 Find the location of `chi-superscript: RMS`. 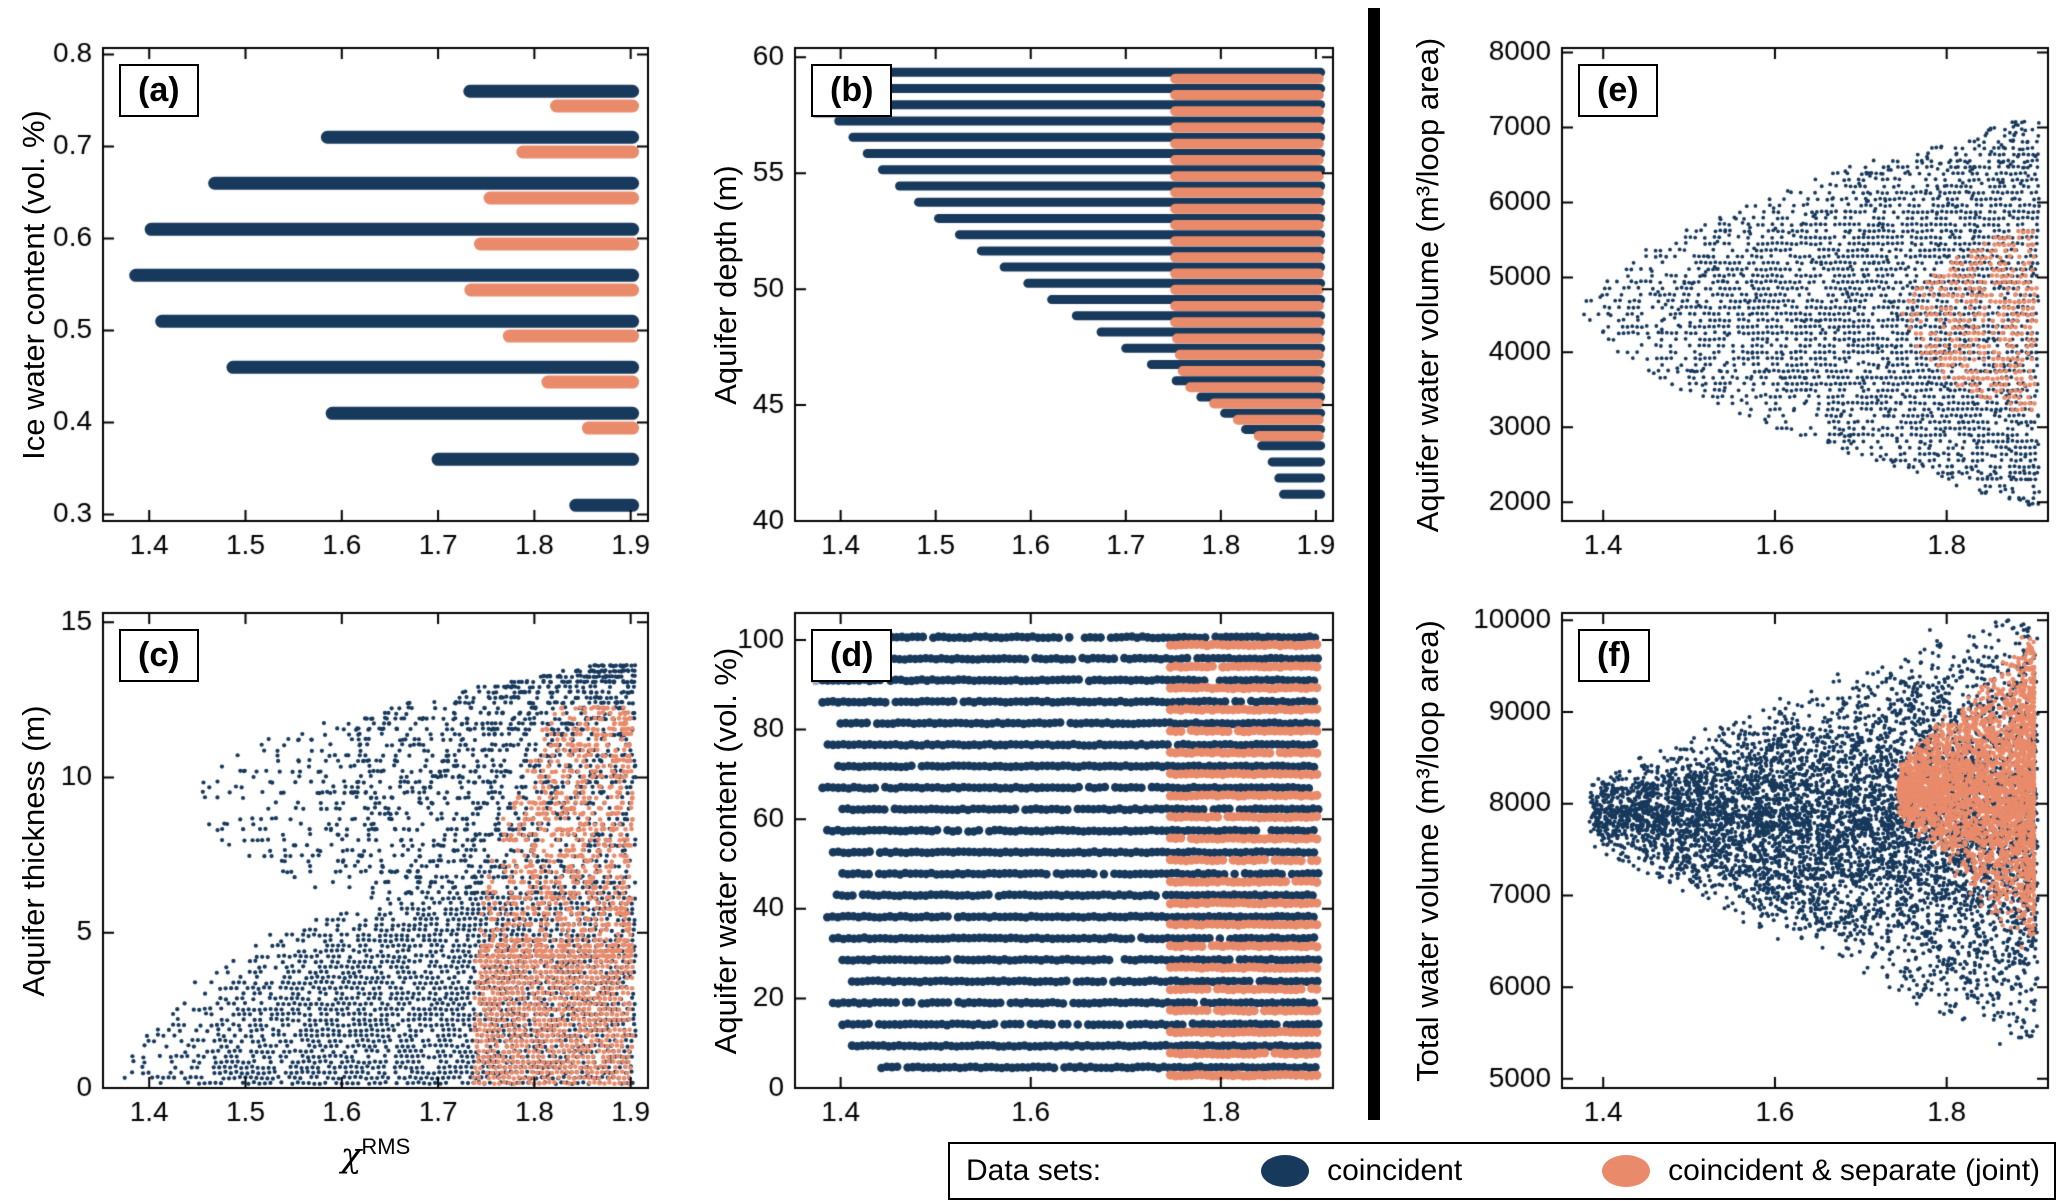

chi-superscript: RMS is located at coordinates (386, 1146).